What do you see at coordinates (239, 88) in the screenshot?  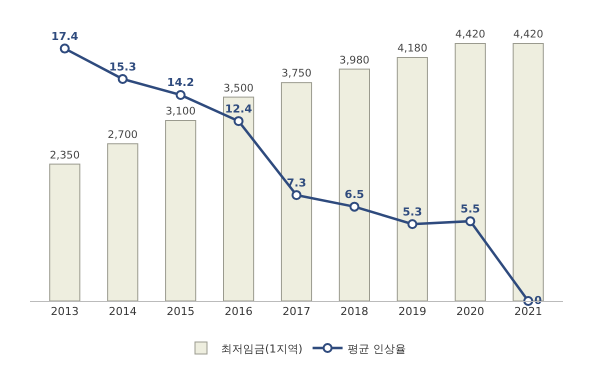 I see `data-label: 3,500` at bounding box center [239, 88].